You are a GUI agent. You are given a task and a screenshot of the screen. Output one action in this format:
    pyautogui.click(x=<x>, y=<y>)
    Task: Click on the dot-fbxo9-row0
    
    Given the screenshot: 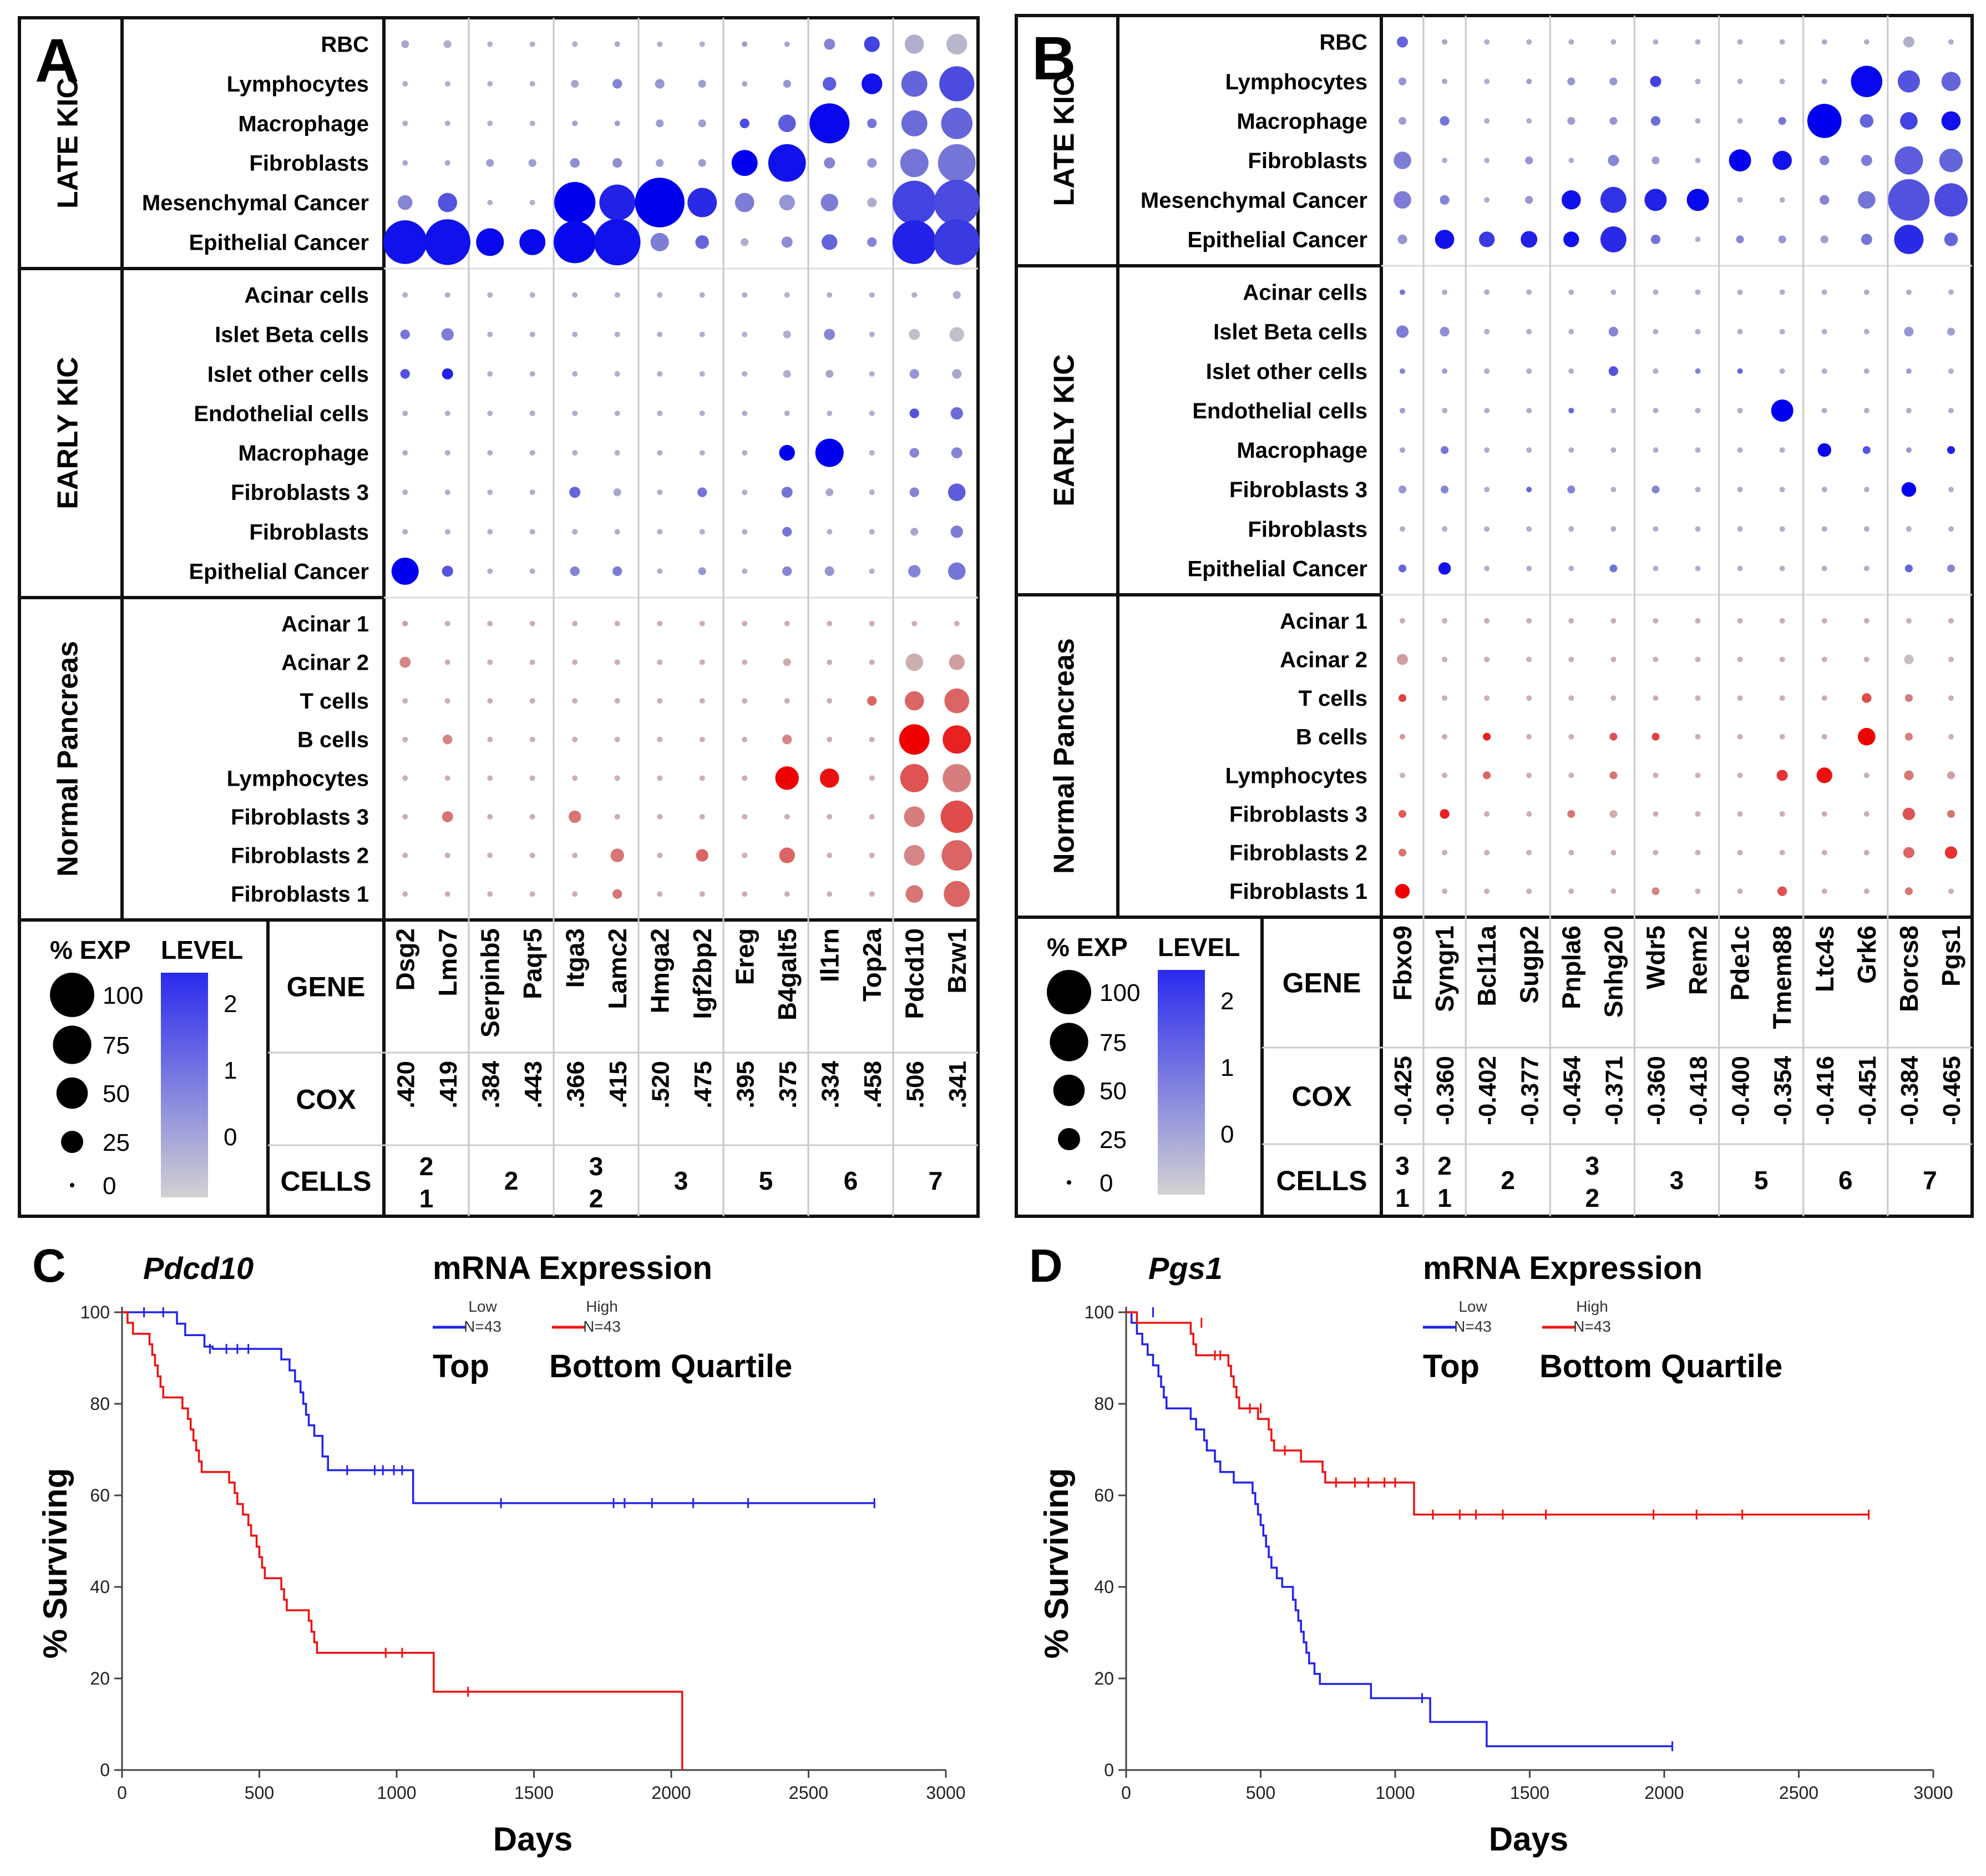 What is the action you would take?
    pyautogui.click(x=1403, y=42)
    